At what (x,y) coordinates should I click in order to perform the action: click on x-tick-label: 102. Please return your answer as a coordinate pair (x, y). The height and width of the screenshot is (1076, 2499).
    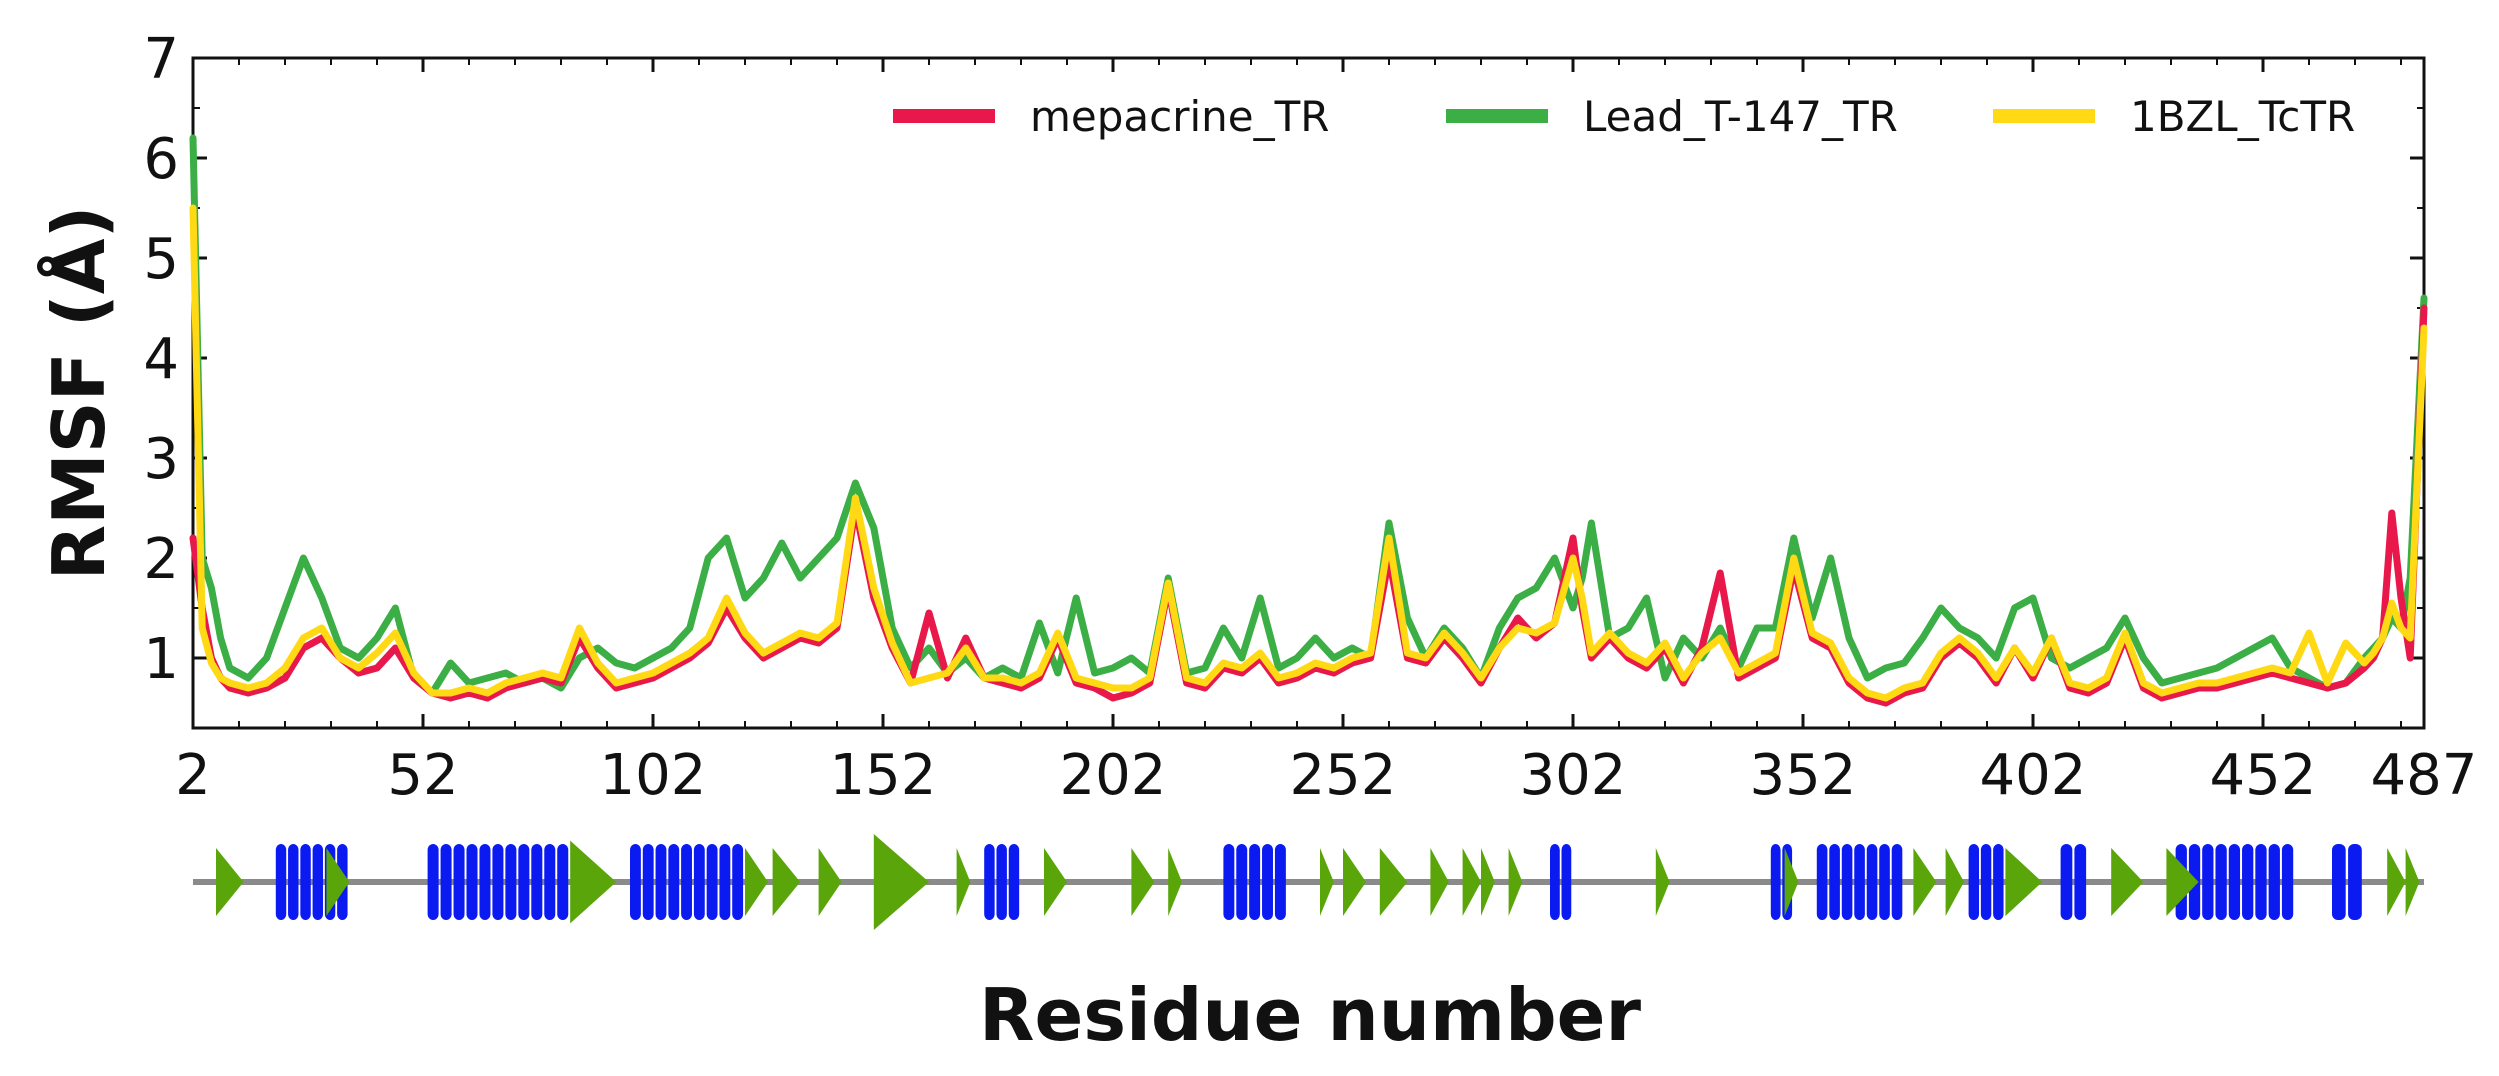
    Looking at the image, I should click on (653, 775).